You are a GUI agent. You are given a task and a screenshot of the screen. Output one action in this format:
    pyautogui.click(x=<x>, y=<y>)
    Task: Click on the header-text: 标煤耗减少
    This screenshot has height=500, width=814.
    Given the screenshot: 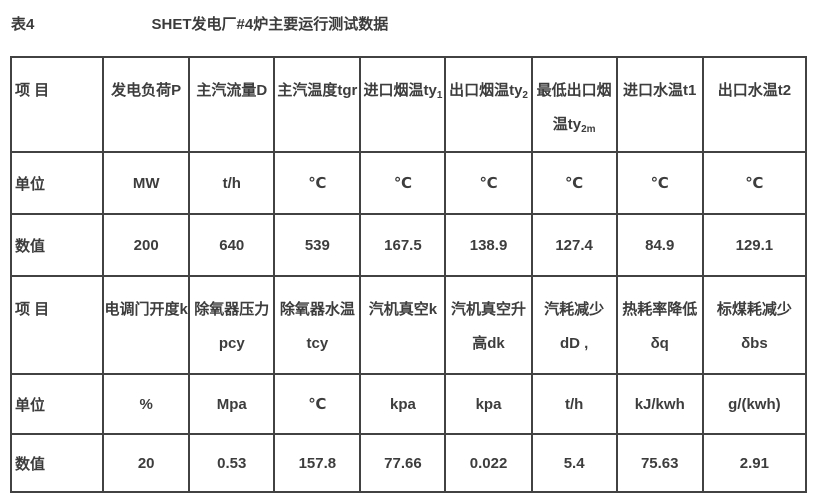 What is the action you would take?
    pyautogui.click(x=754, y=309)
    